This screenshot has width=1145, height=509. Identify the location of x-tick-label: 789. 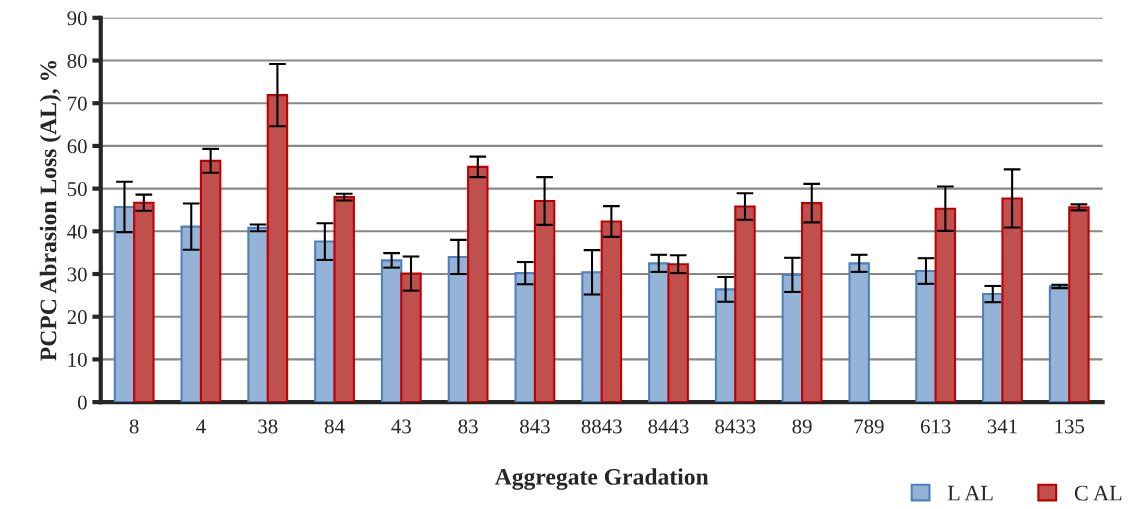
(869, 426).